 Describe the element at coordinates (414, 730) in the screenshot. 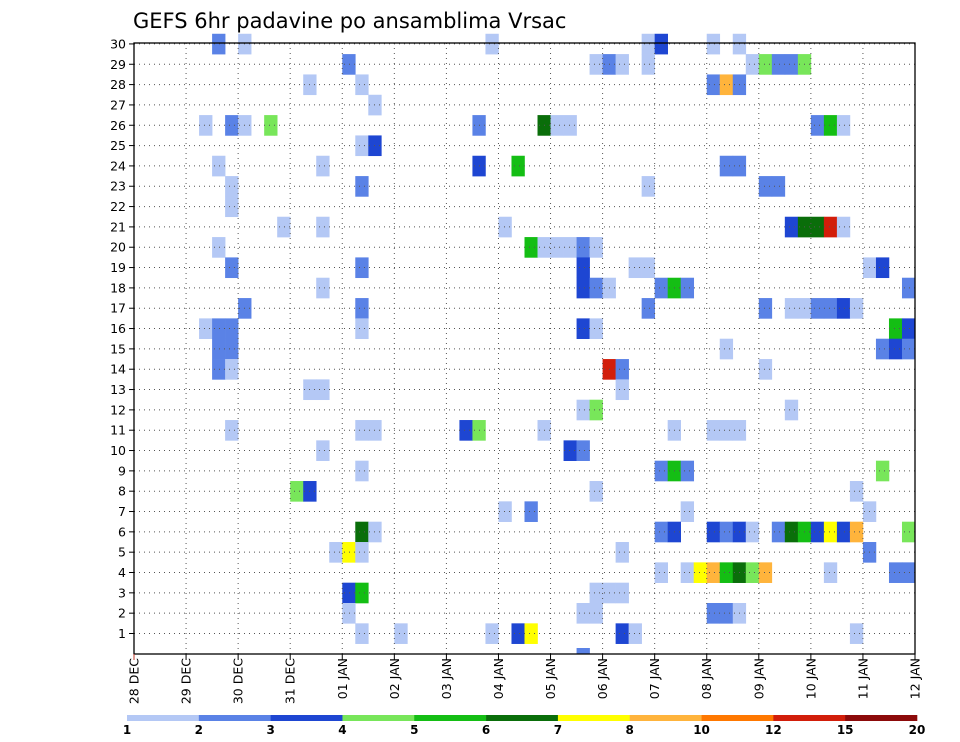

I see `colorbar-label: 5` at that location.